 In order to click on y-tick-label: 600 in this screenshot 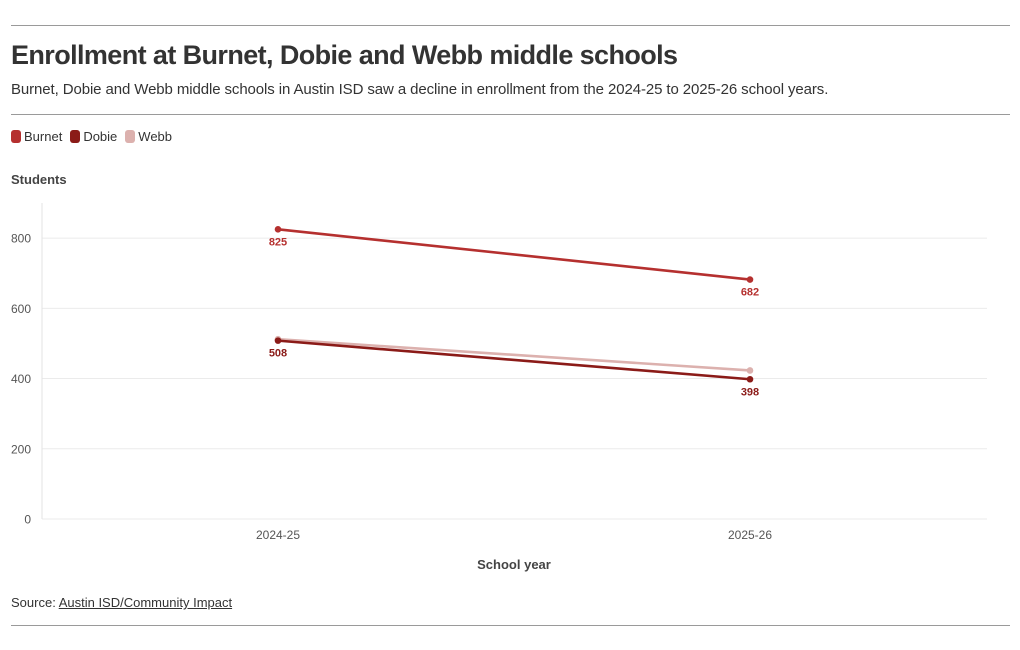, I will do `click(21, 309)`.